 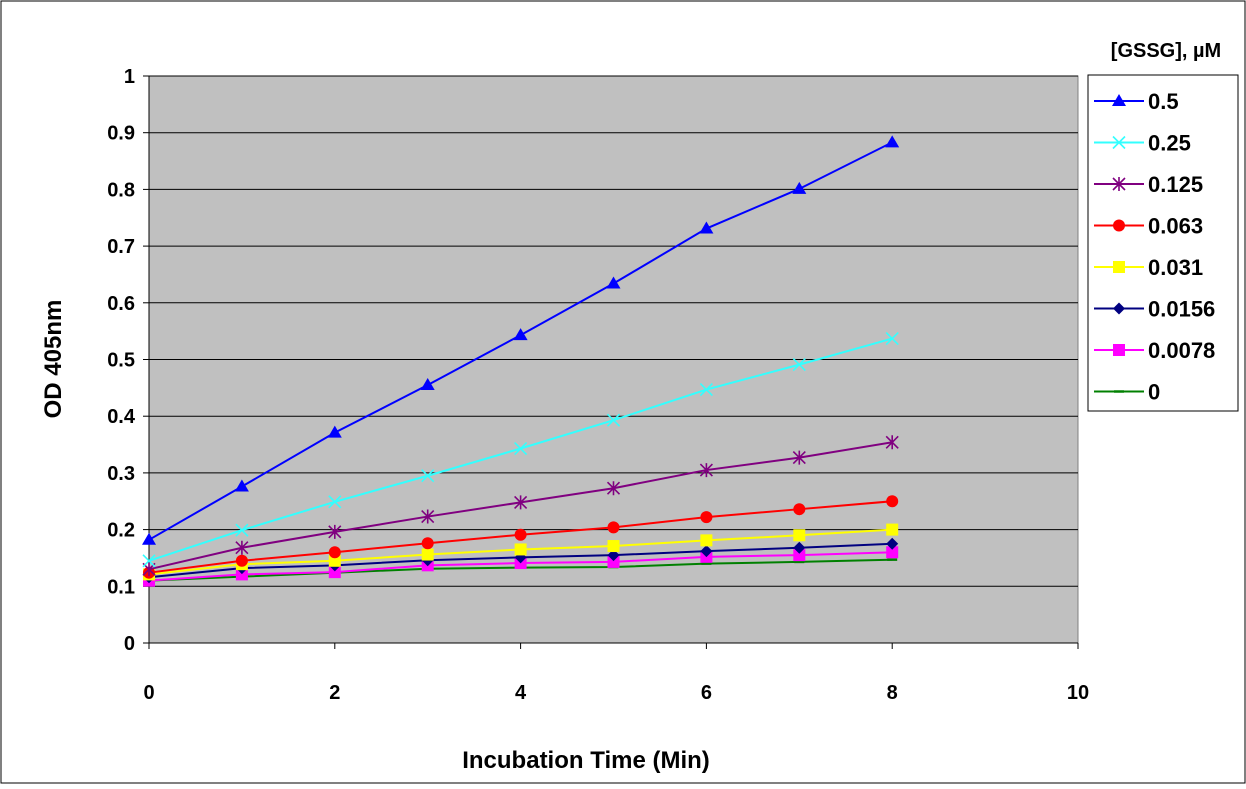 I want to click on x-tick-labels: 0 2 4 6 8 10, so click(x=616, y=693).